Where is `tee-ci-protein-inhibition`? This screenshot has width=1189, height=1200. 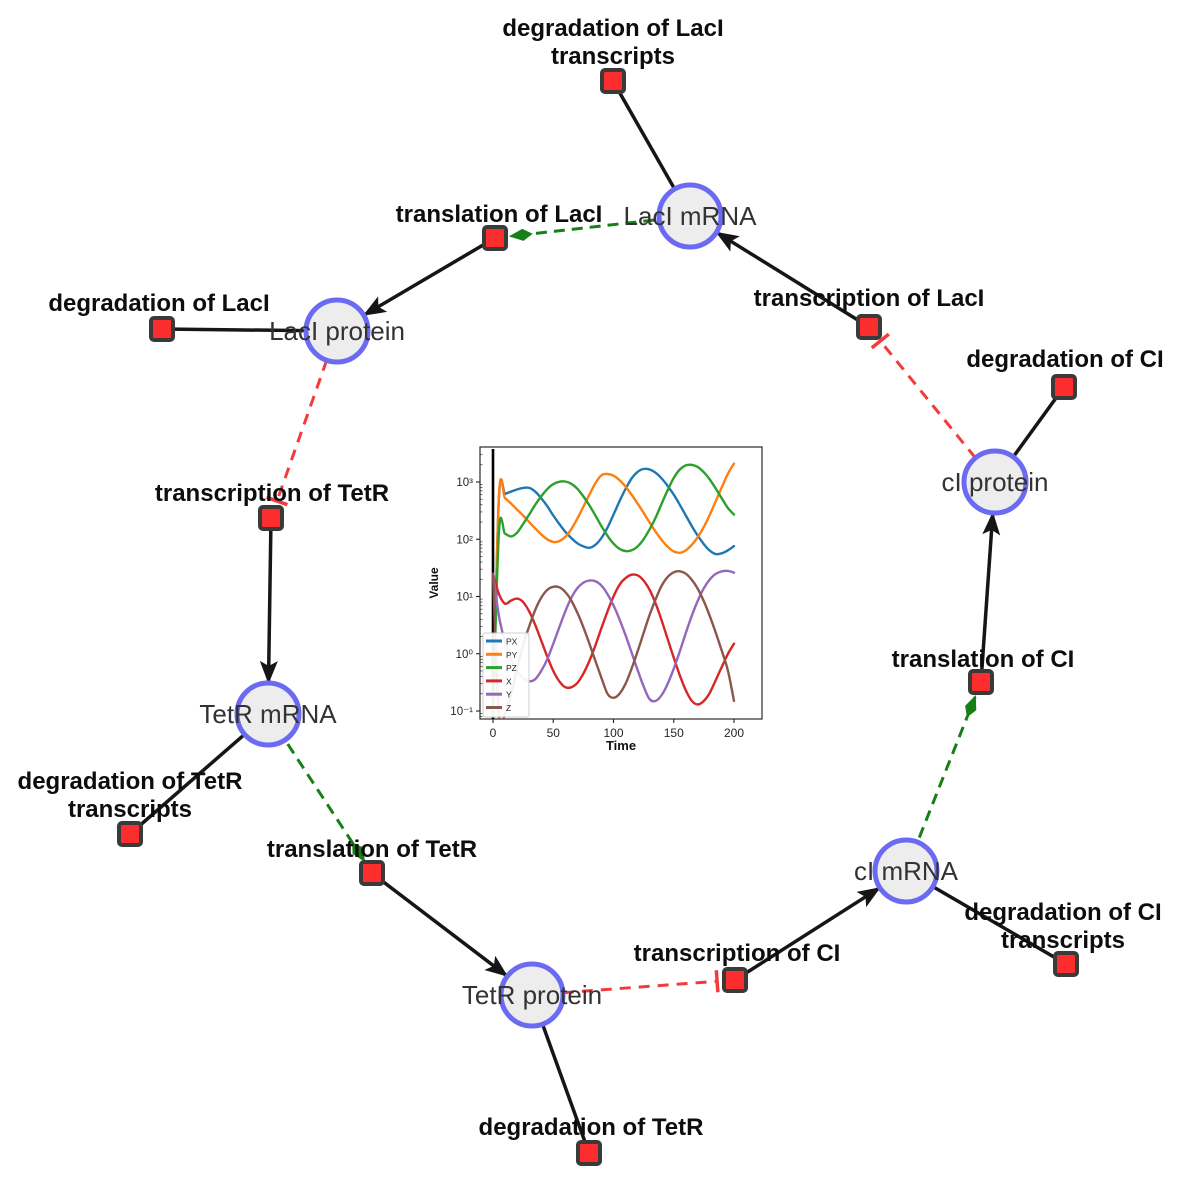 tee-ci-protein-inhibition is located at coordinates (880, 341).